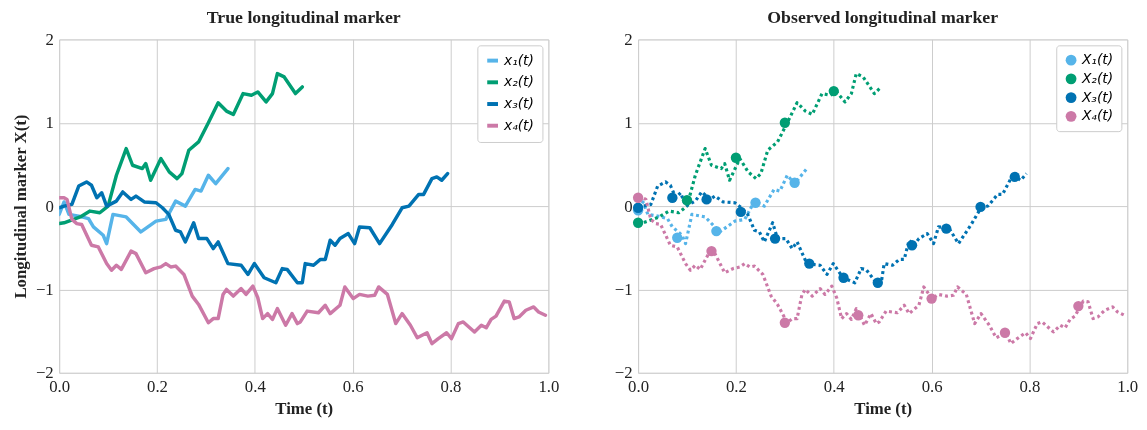 This screenshot has width=1147, height=430. Describe the element at coordinates (21, 206) in the screenshot. I see `y-axis-title: Longitudinal marker X(t)` at that location.